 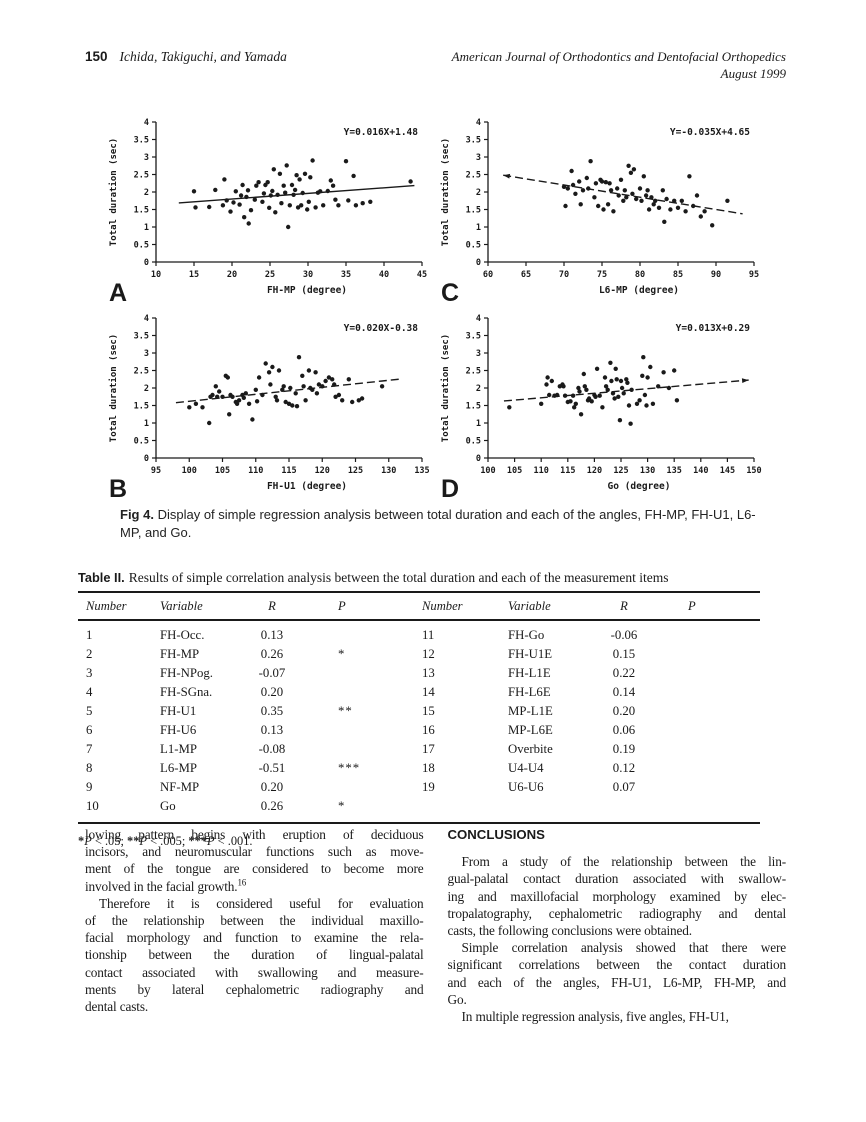 What do you see at coordinates (381, 328) in the screenshot?
I see `equation-label: Y=0.020X-0.38` at bounding box center [381, 328].